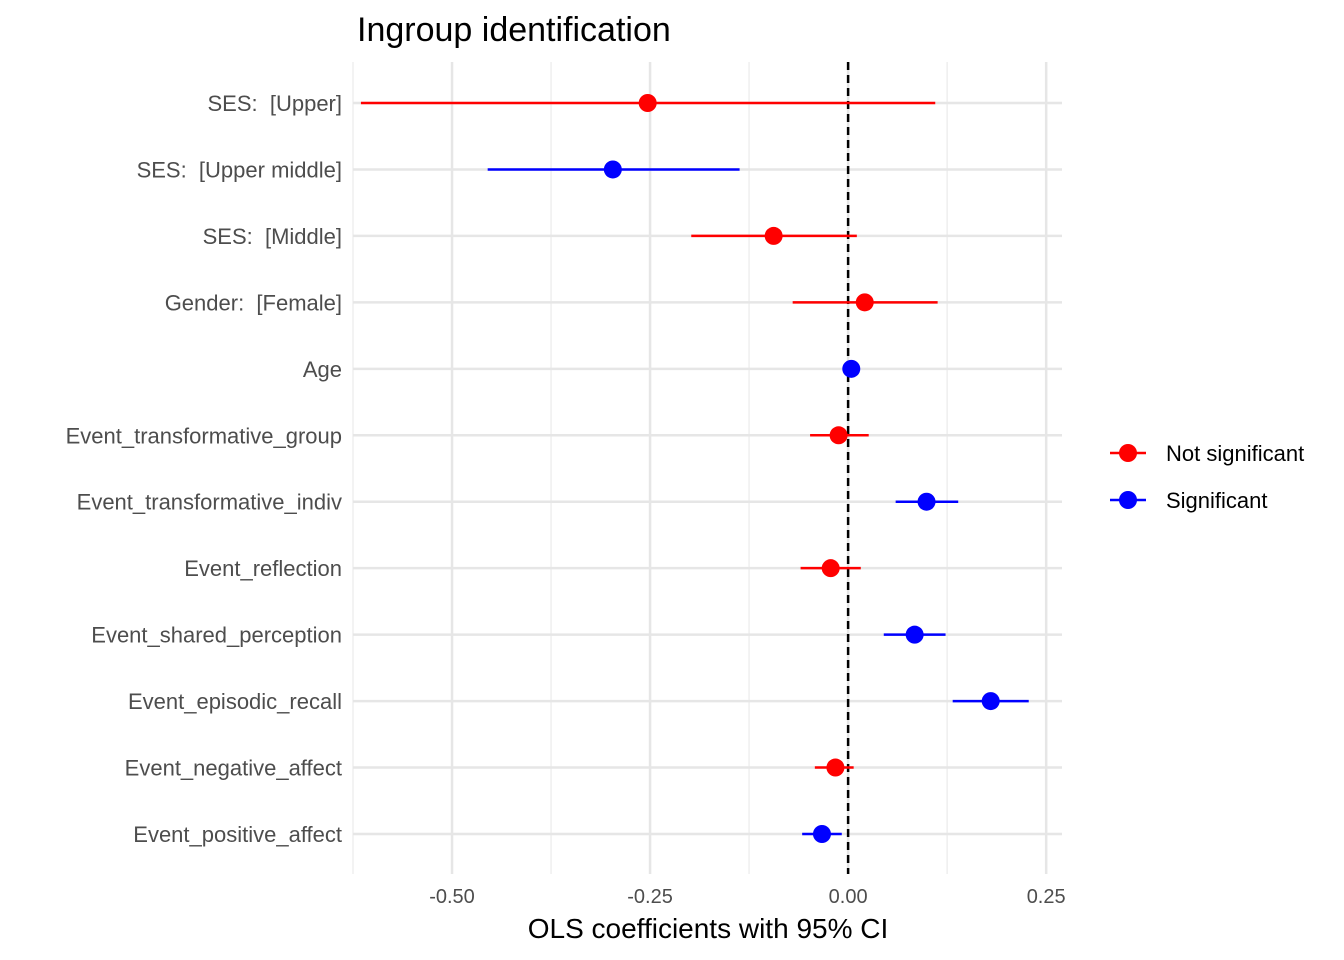 The height and width of the screenshot is (960, 1344). I want to click on y-tick-label: SES: [Upper], so click(274, 103).